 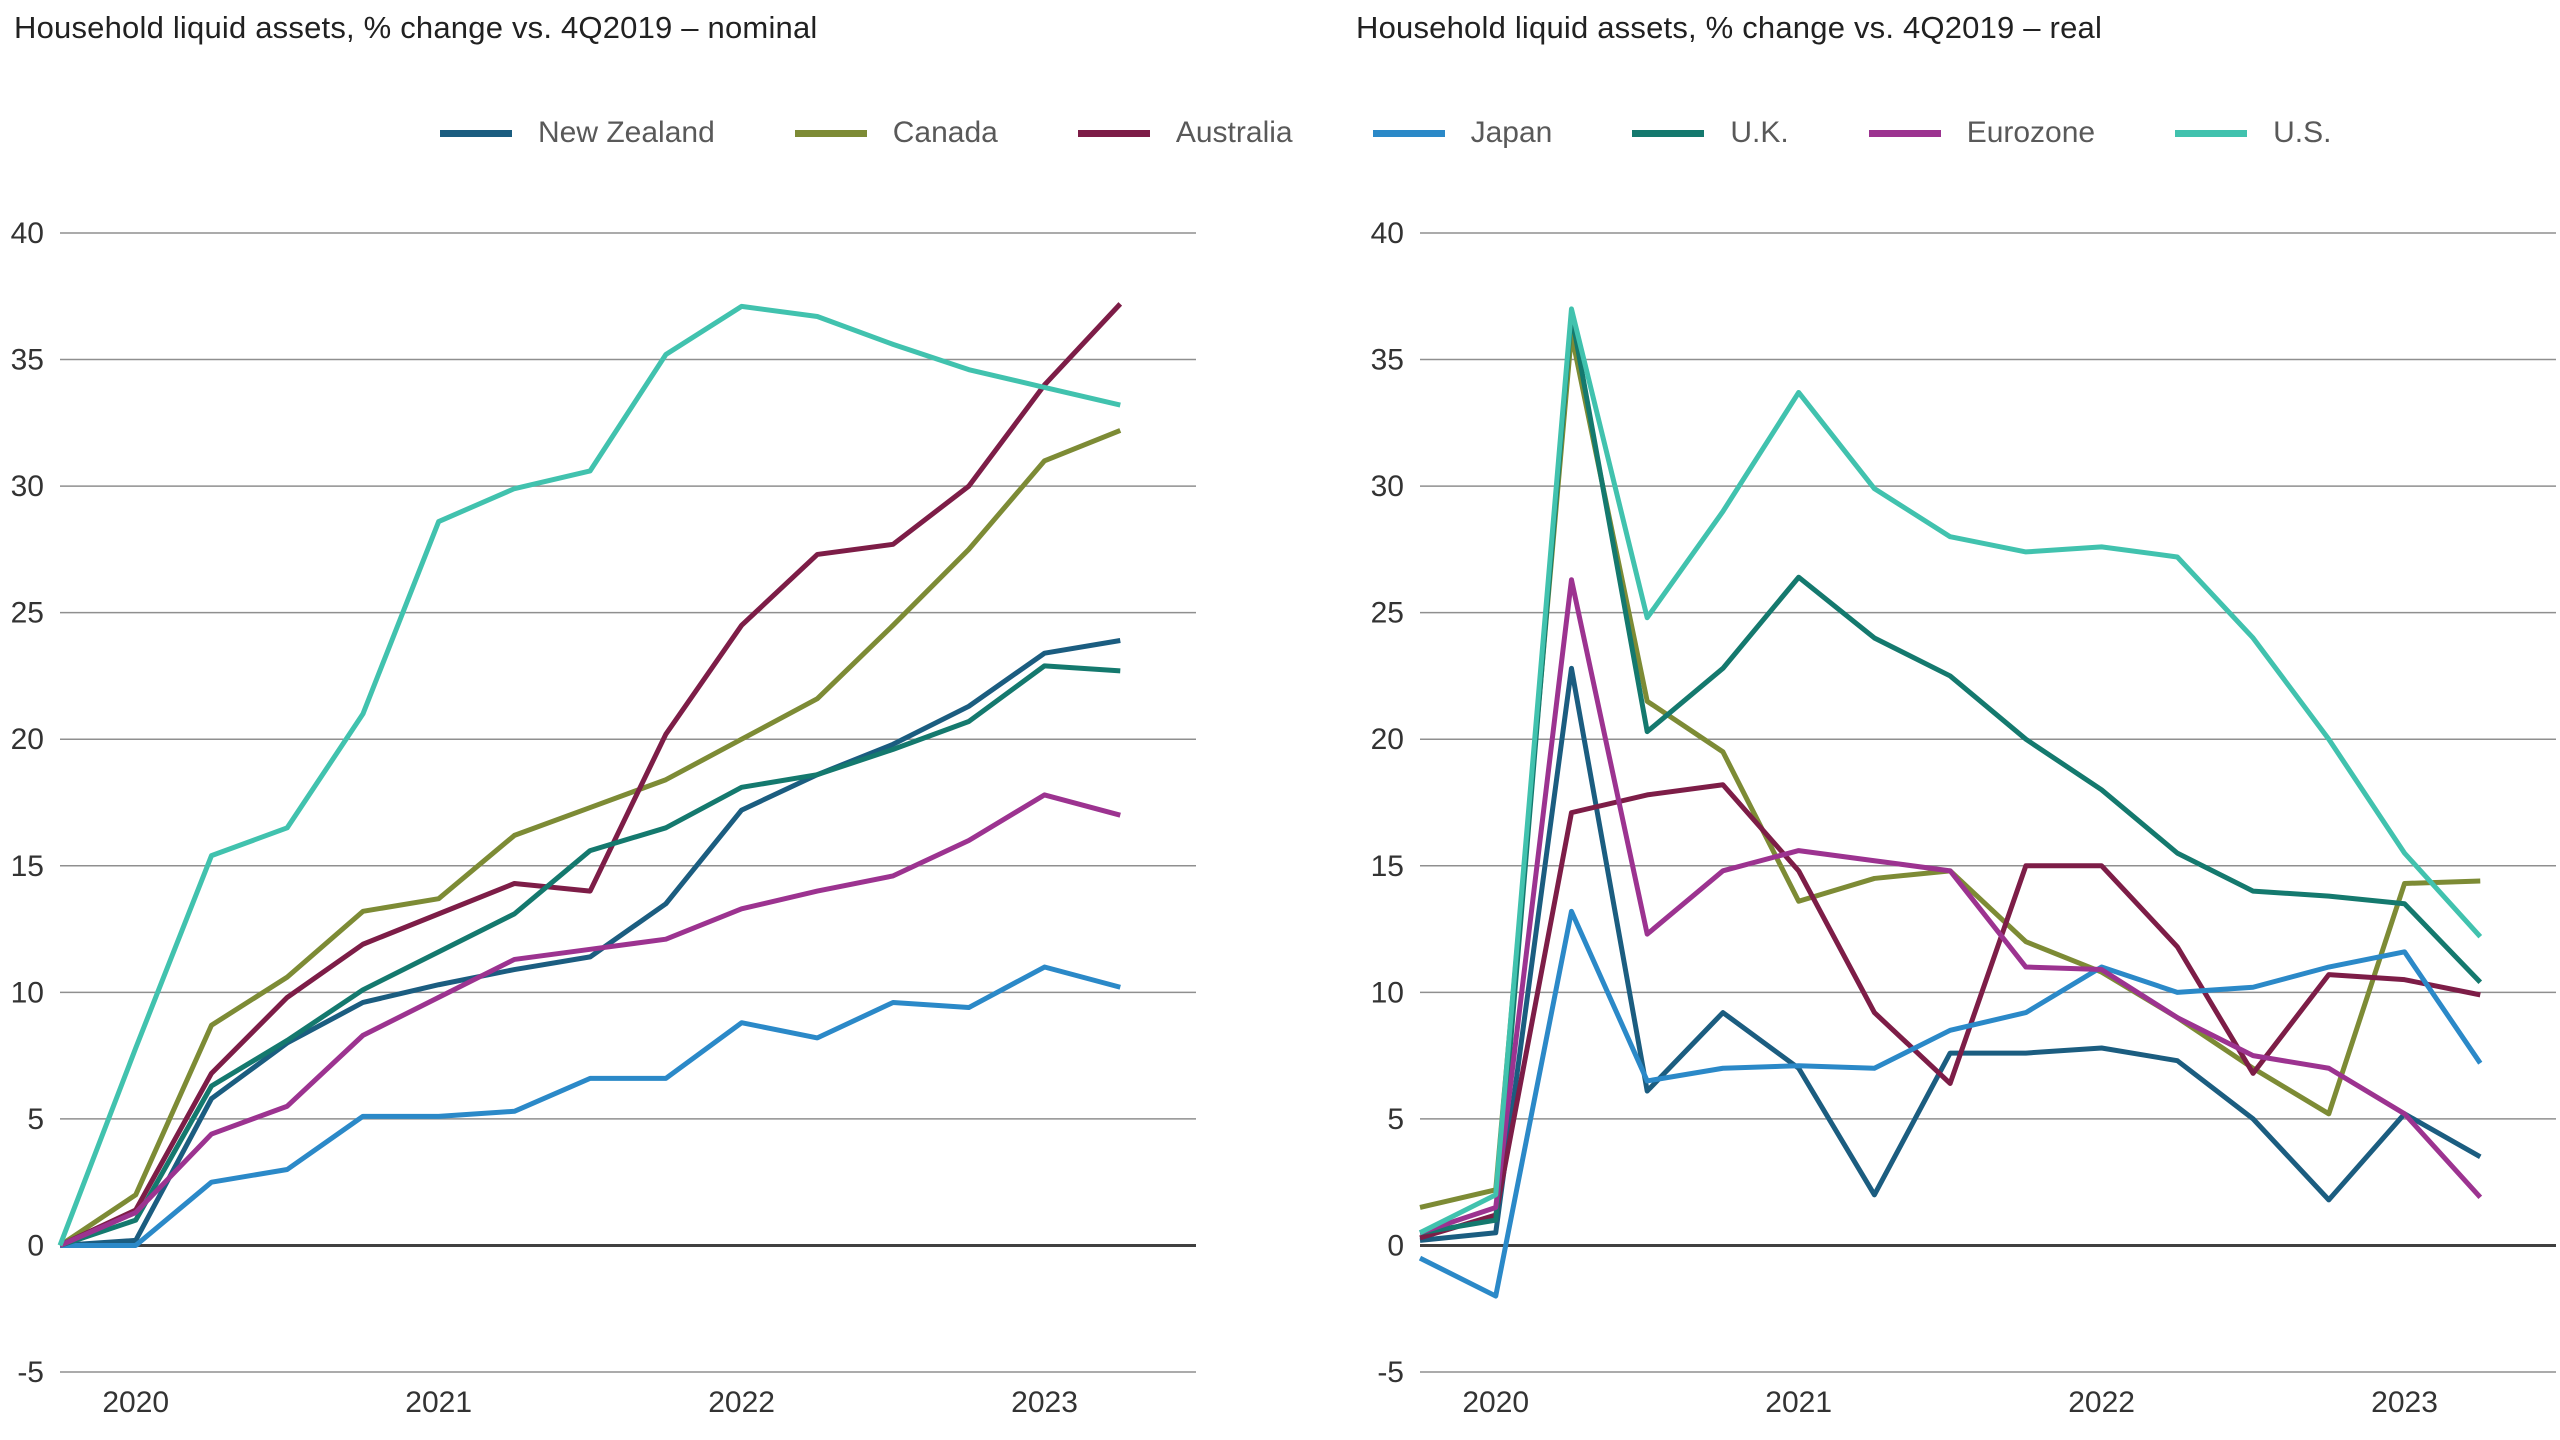 I want to click on legend-swatch-australia, so click(x=1113, y=133).